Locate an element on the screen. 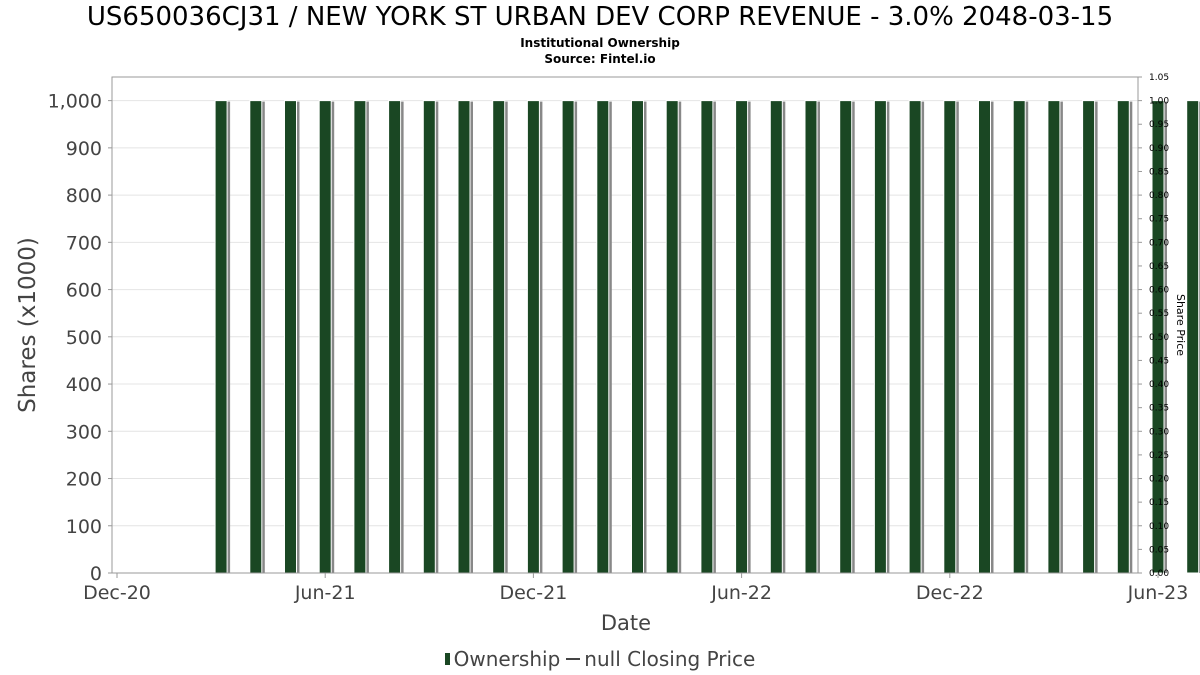 The height and width of the screenshot is (675, 1200). ownership-legend-label: Ownership is located at coordinates (507, 659).